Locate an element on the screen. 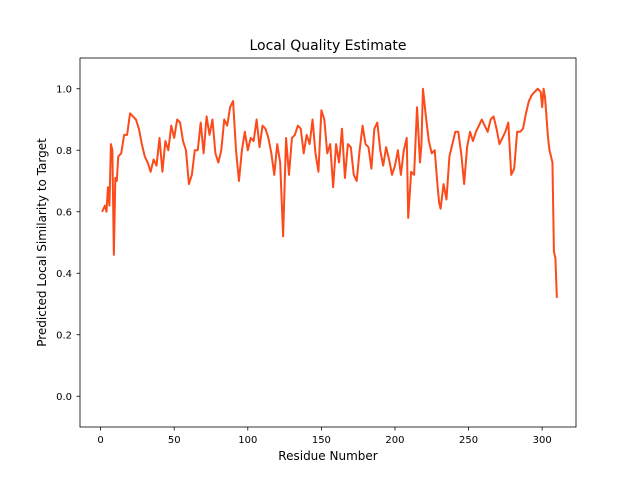 The width and height of the screenshot is (640, 480). y-tick-label: 0.0 is located at coordinates (64, 397).